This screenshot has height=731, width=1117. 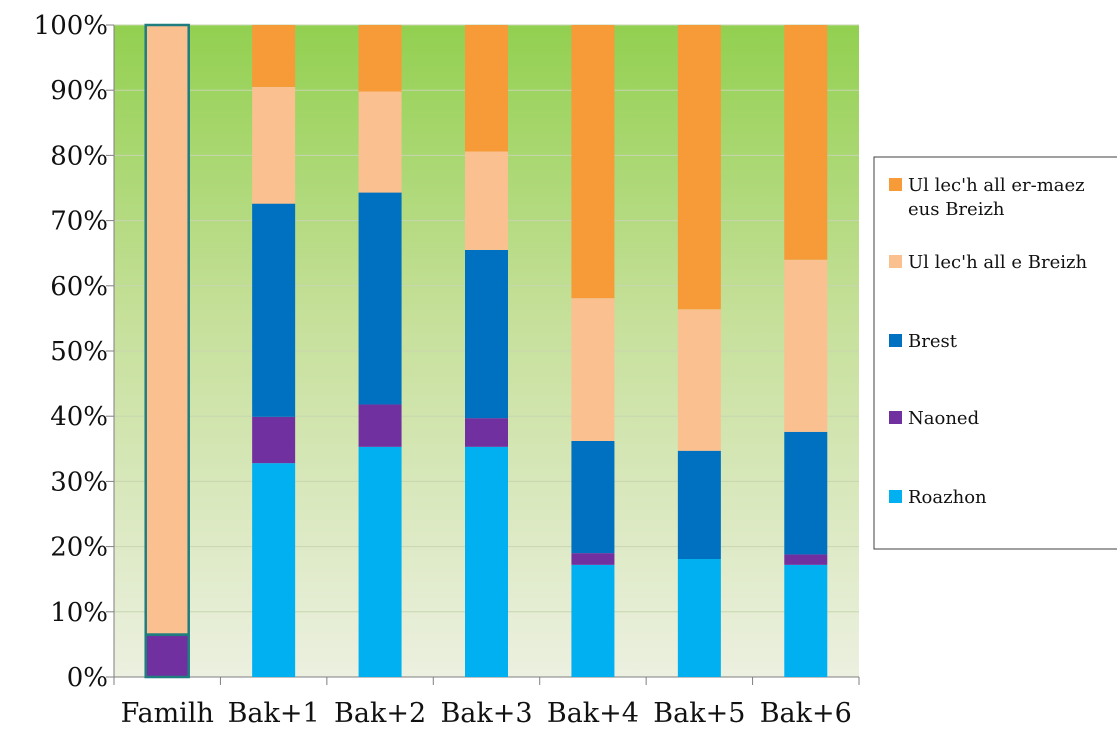 What do you see at coordinates (806, 713) in the screenshot?
I see `x-tick-label: Bak+6` at bounding box center [806, 713].